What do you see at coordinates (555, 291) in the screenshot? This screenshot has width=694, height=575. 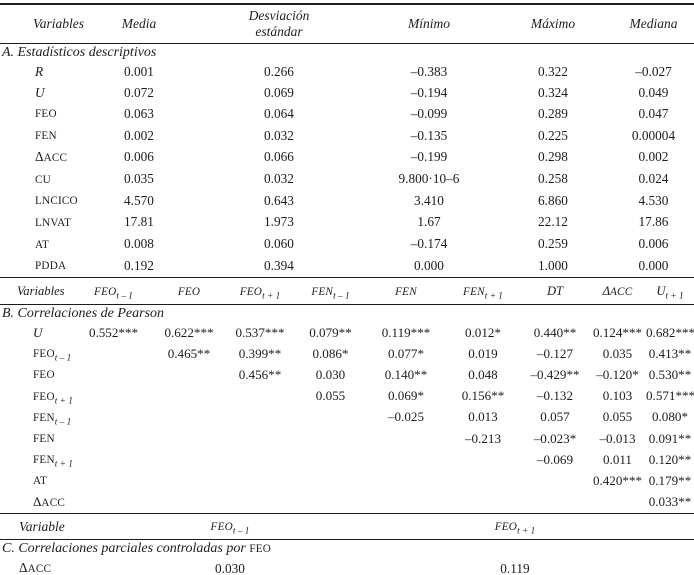 I see `column-header: DT` at bounding box center [555, 291].